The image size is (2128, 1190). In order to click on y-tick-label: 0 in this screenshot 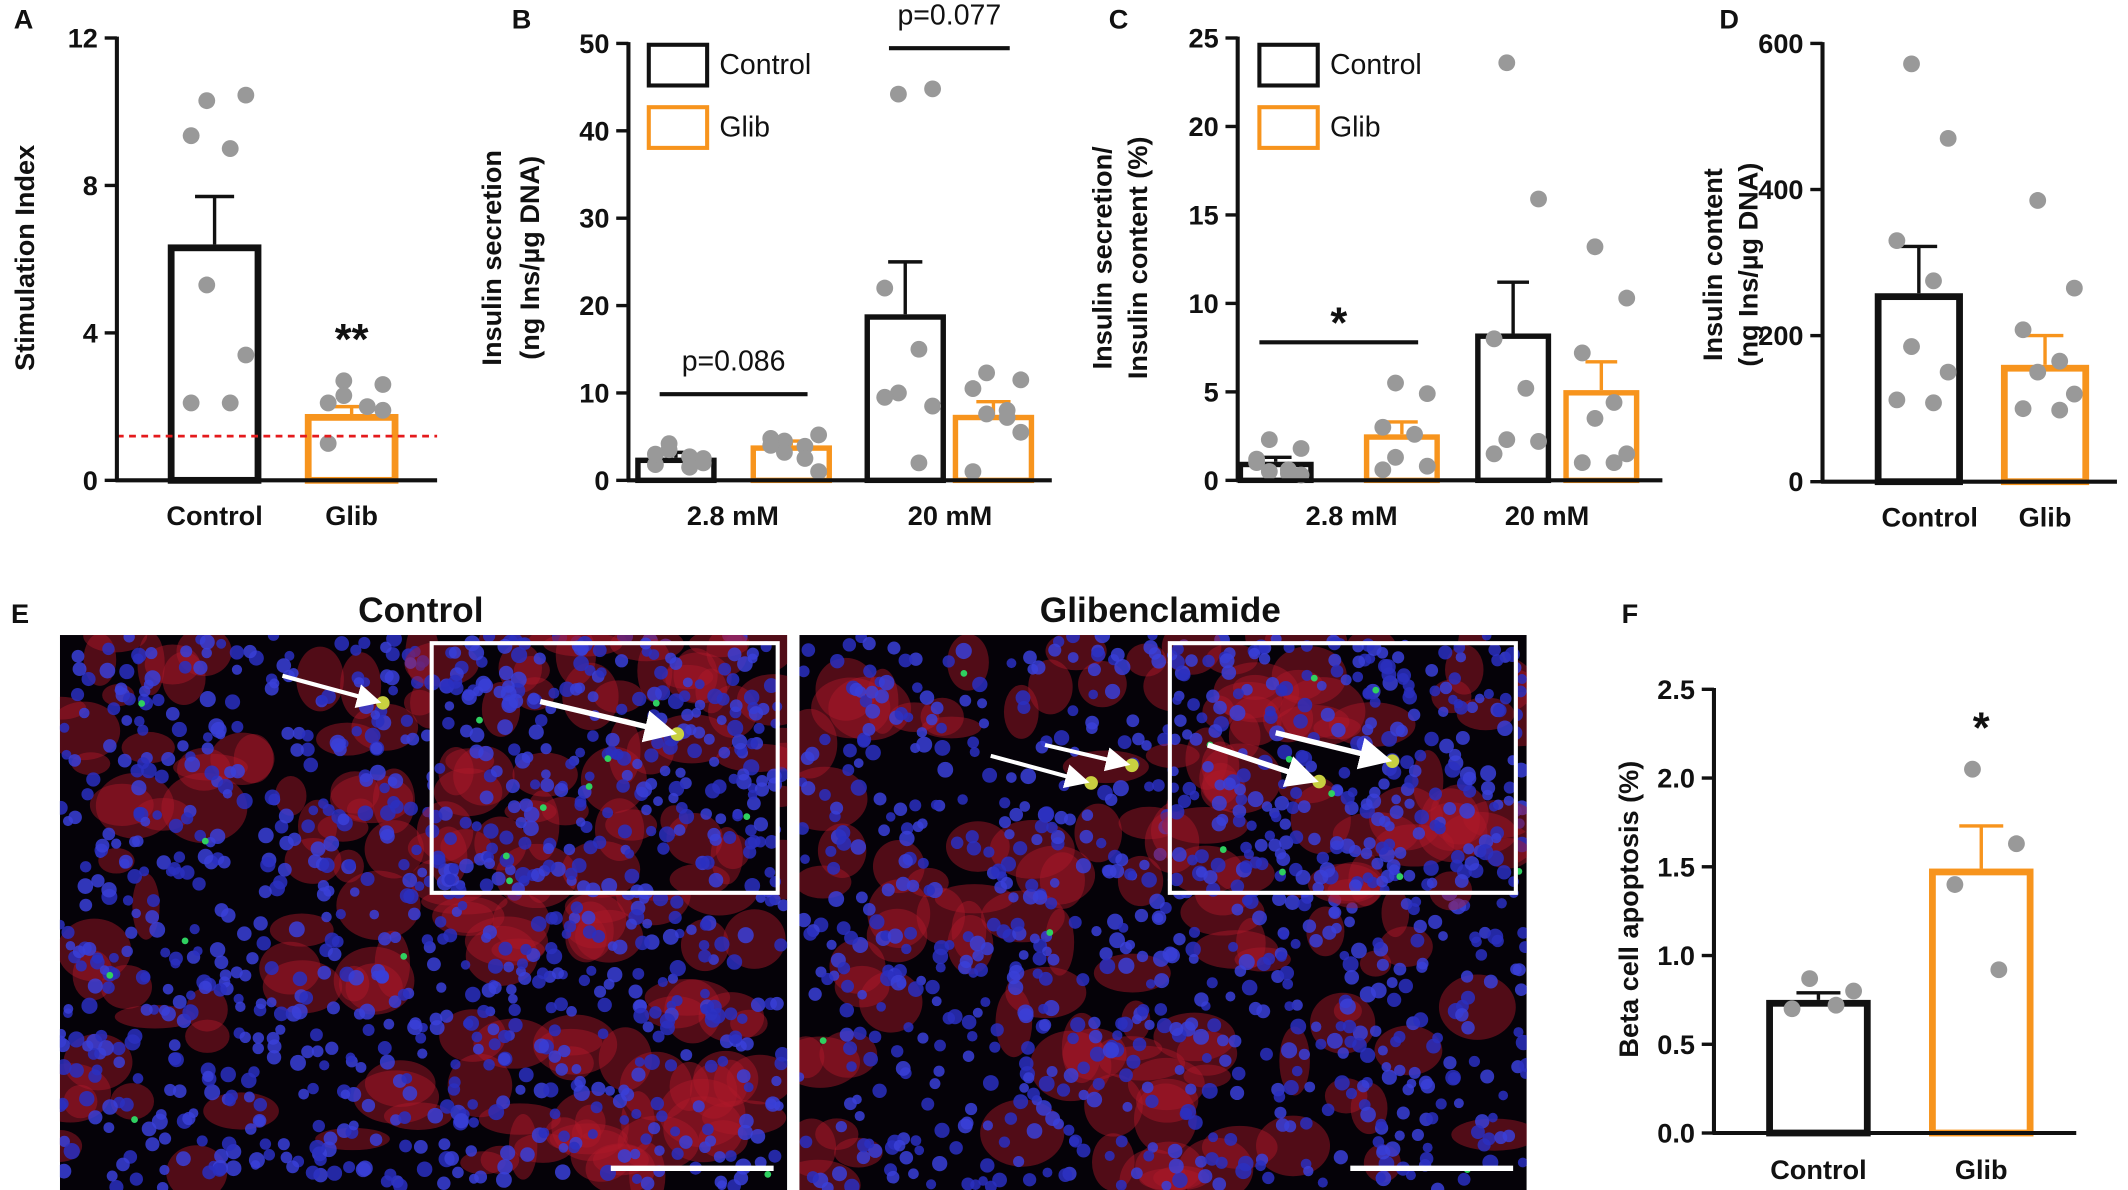, I will do `click(601, 480)`.